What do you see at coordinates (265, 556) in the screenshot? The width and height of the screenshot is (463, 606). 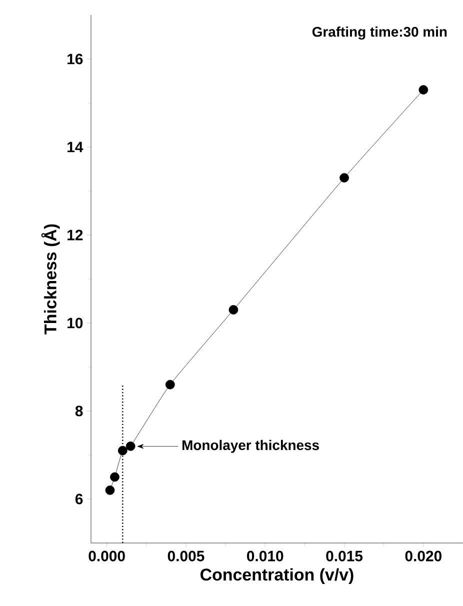 I see `x-tick-label: 0.010` at bounding box center [265, 556].